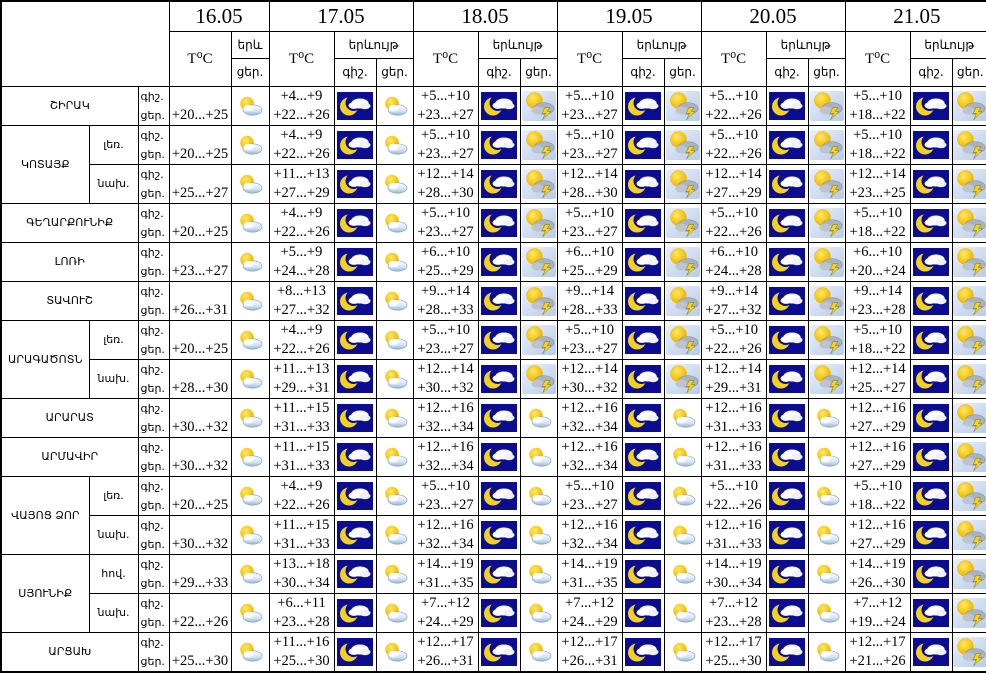 The image size is (986, 673). I want to click on day-temp: +21...+26, so click(877, 660).